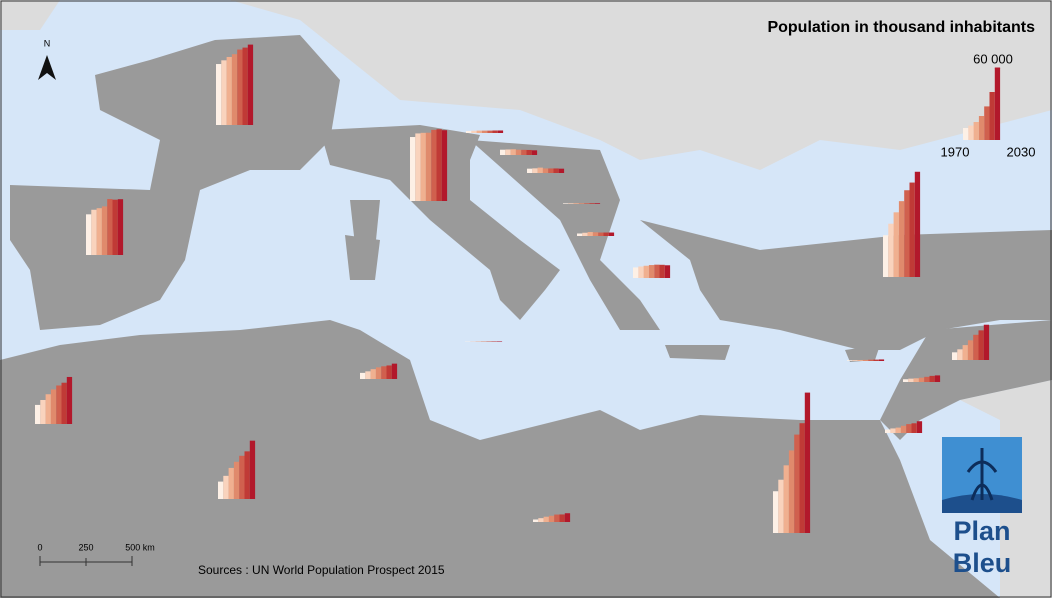  What do you see at coordinates (772, 353) in the screenshot?
I see `island` at bounding box center [772, 353].